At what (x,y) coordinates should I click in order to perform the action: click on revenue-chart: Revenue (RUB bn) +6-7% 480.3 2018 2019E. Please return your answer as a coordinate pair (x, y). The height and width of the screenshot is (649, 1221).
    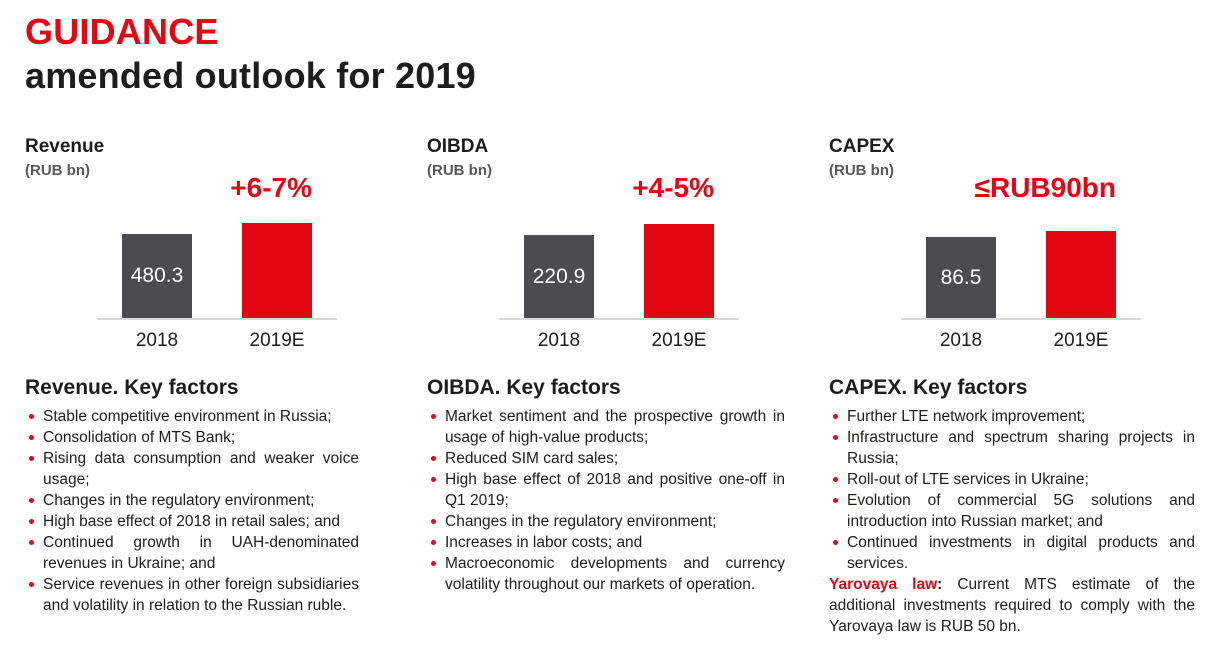
    Looking at the image, I should click on (208, 248).